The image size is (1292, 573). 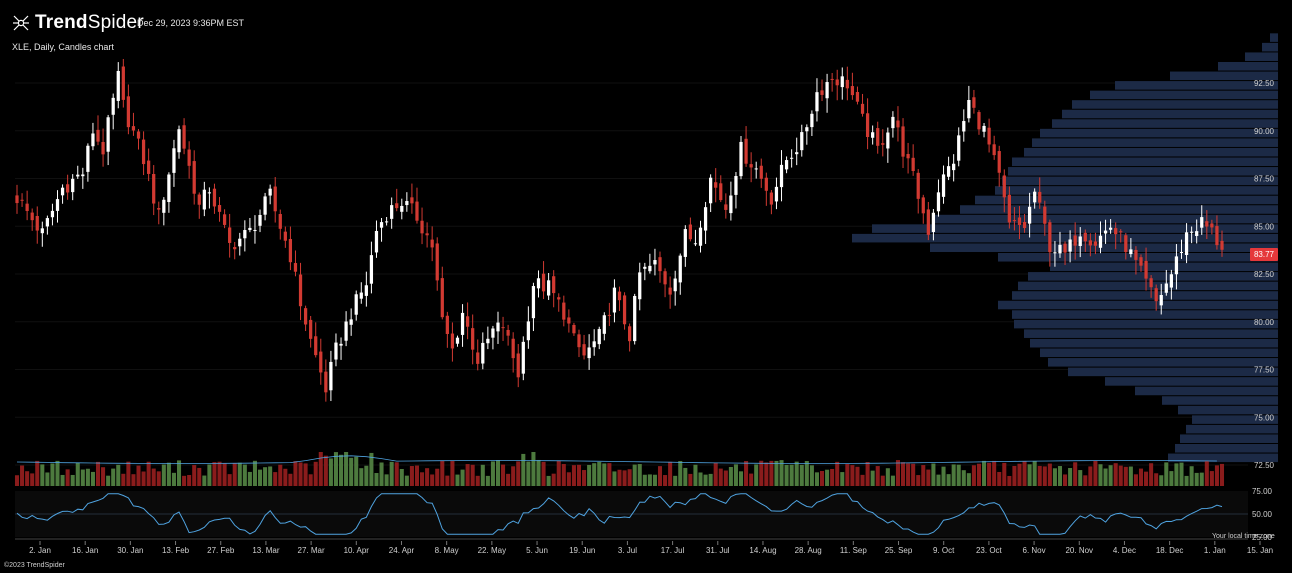 What do you see at coordinates (34, 565) in the screenshot?
I see `copyright: ©2023 TrendSpider` at bounding box center [34, 565].